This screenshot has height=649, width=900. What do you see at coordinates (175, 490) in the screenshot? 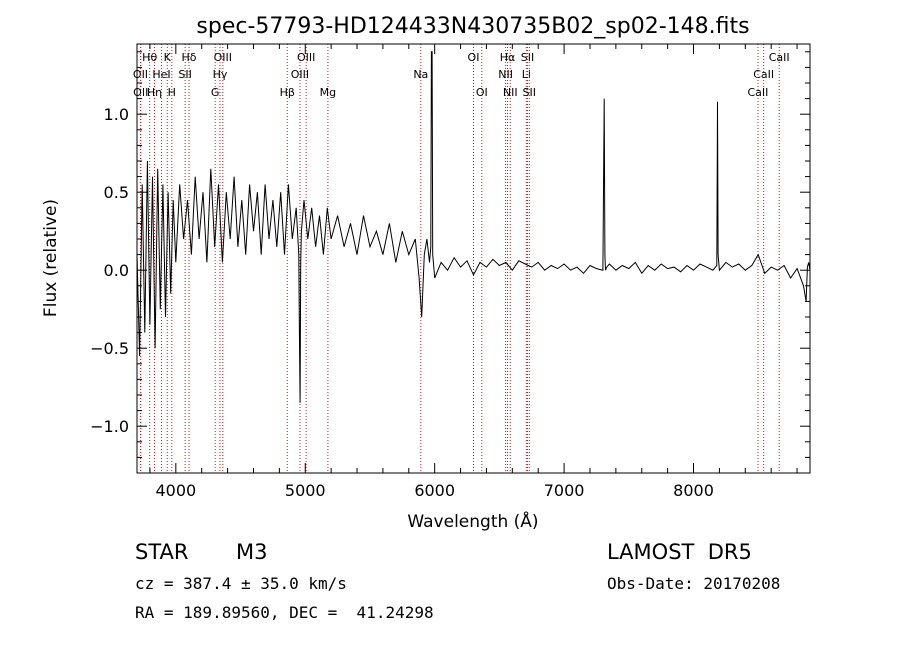
I see `x-tick-label: 4000` at bounding box center [175, 490].